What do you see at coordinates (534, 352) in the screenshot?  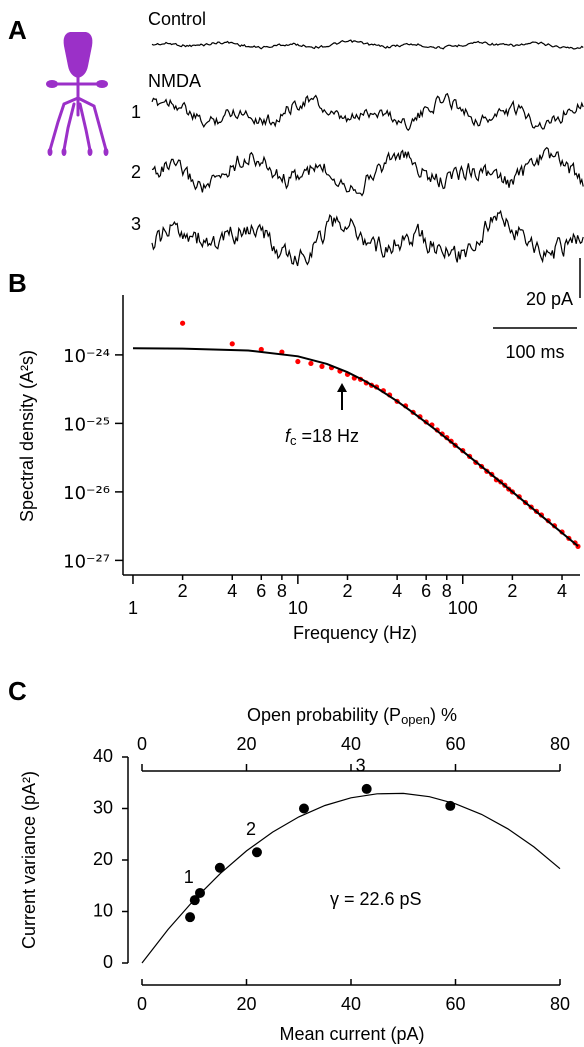 I see `scale-bar-label: 100 ms` at bounding box center [534, 352].